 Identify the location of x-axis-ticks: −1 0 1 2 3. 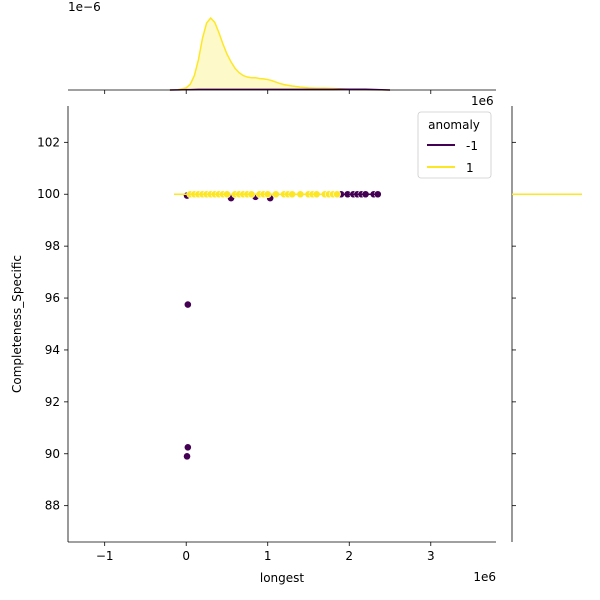
(265, 552).